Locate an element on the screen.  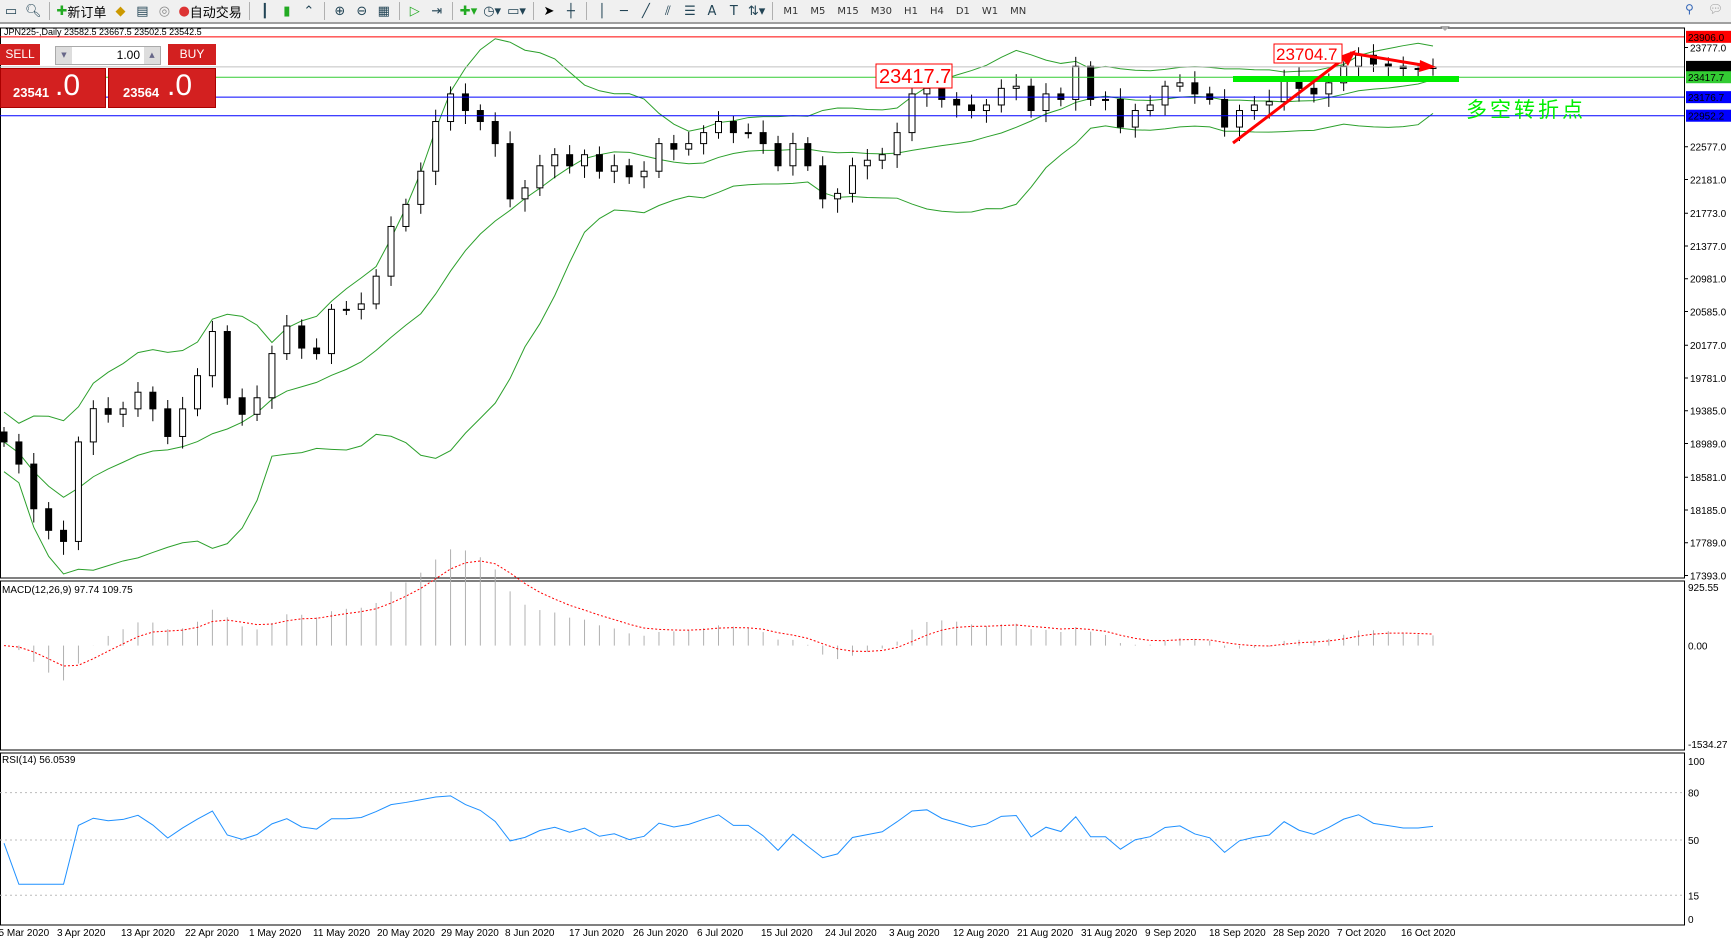
timeframe-m15: M15 is located at coordinates (848, 11).